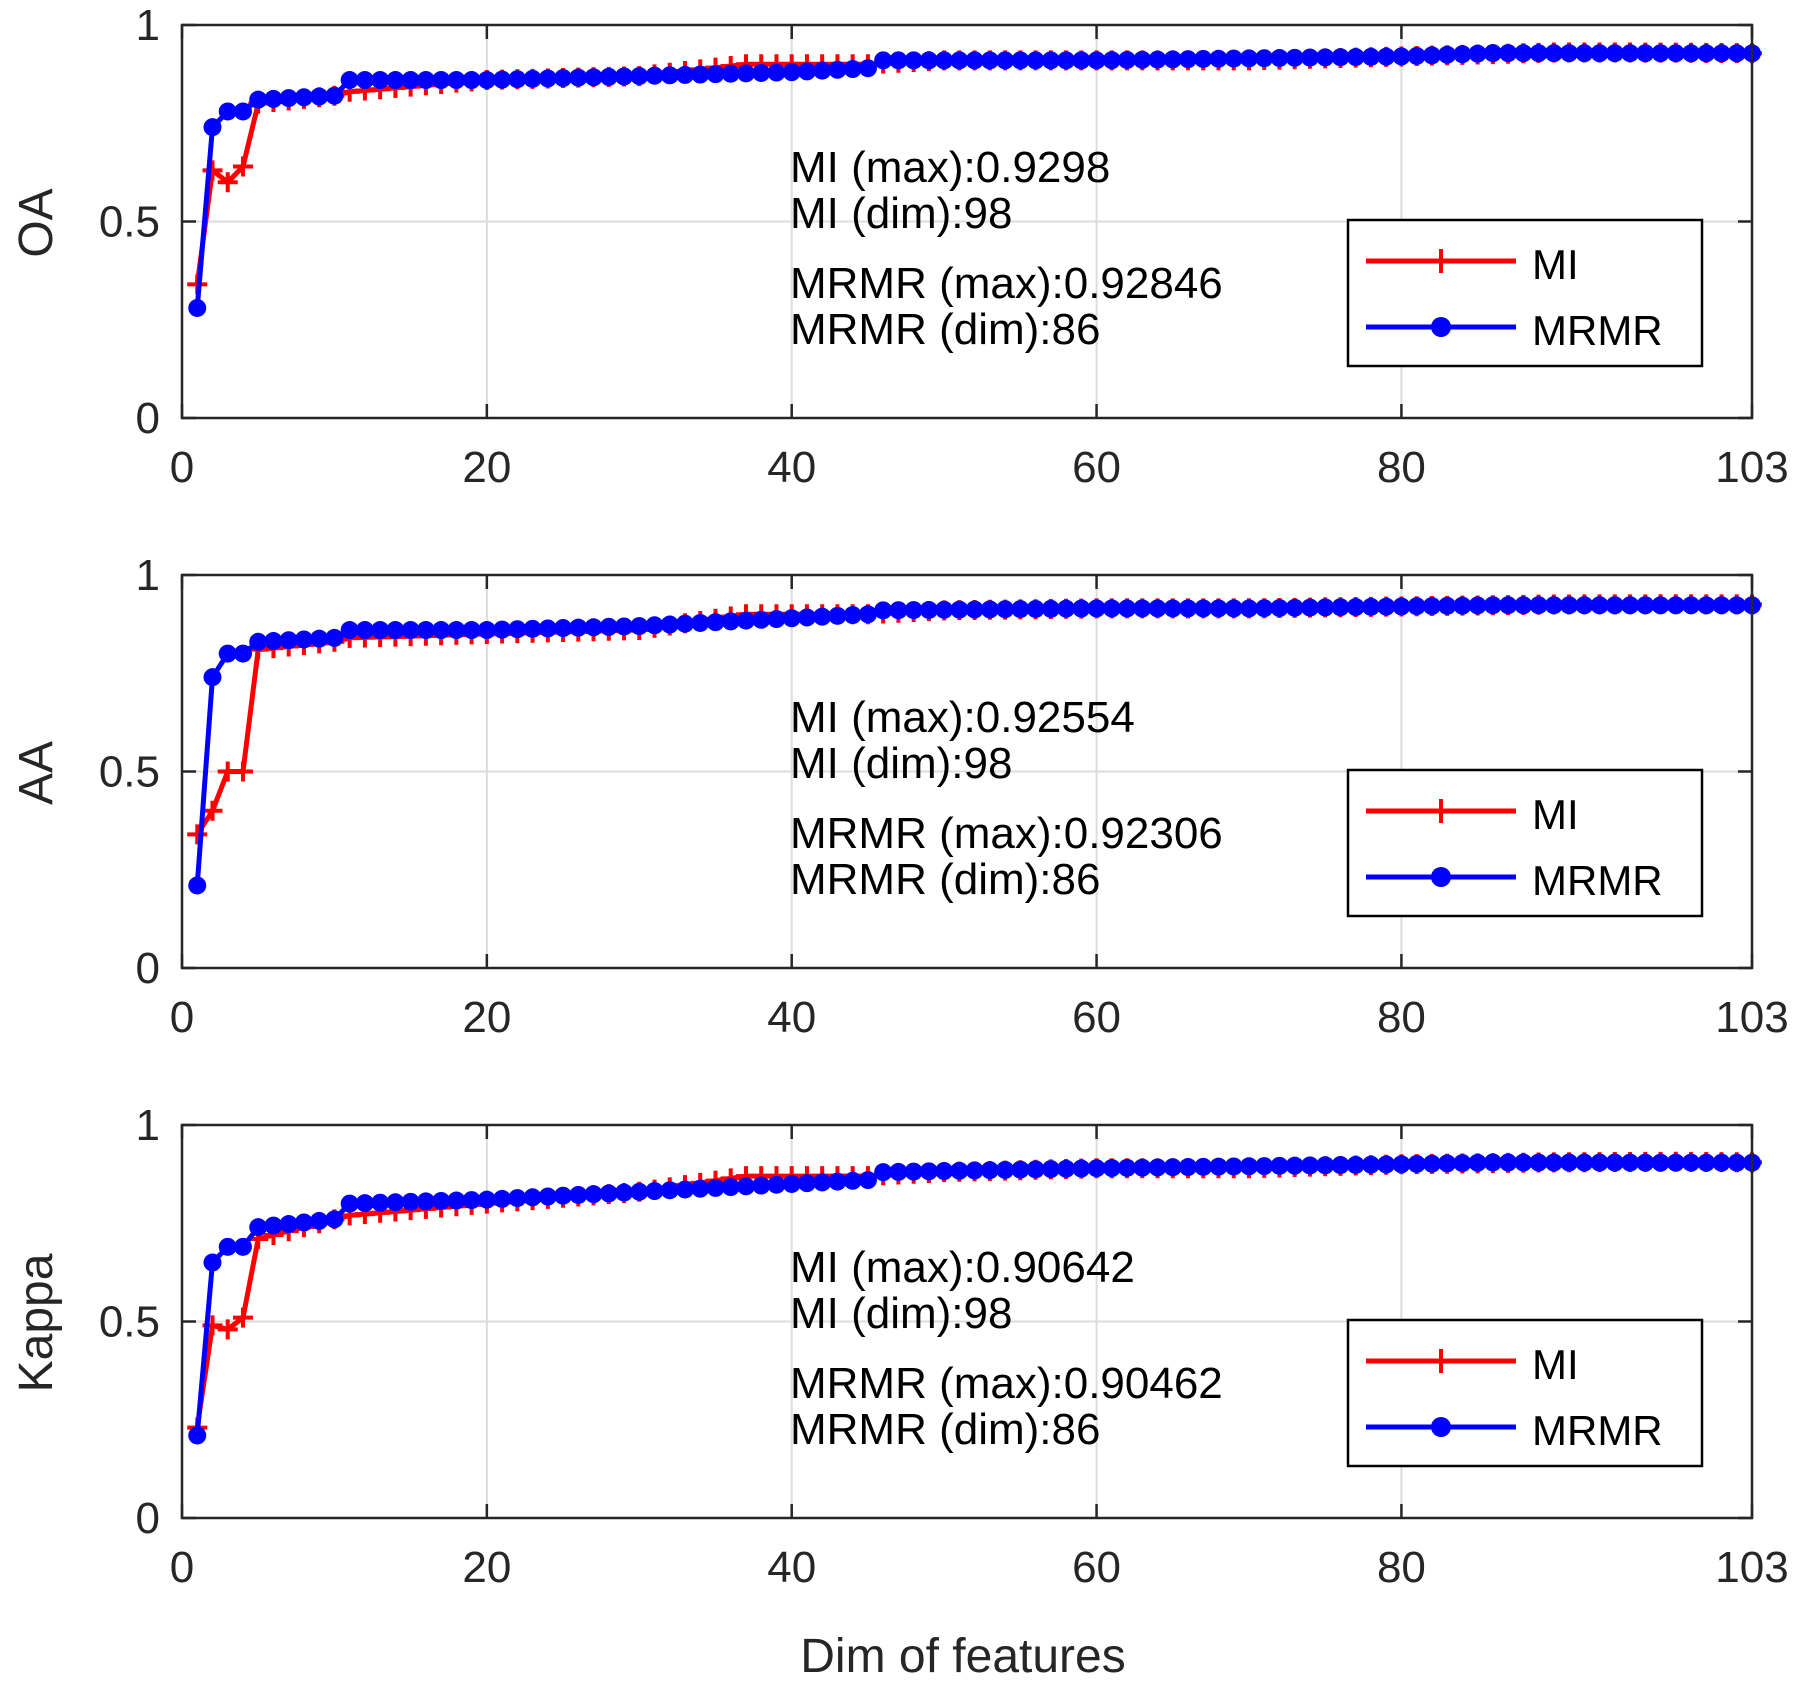  I want to click on x-tick-label: 80, so click(1401, 467).